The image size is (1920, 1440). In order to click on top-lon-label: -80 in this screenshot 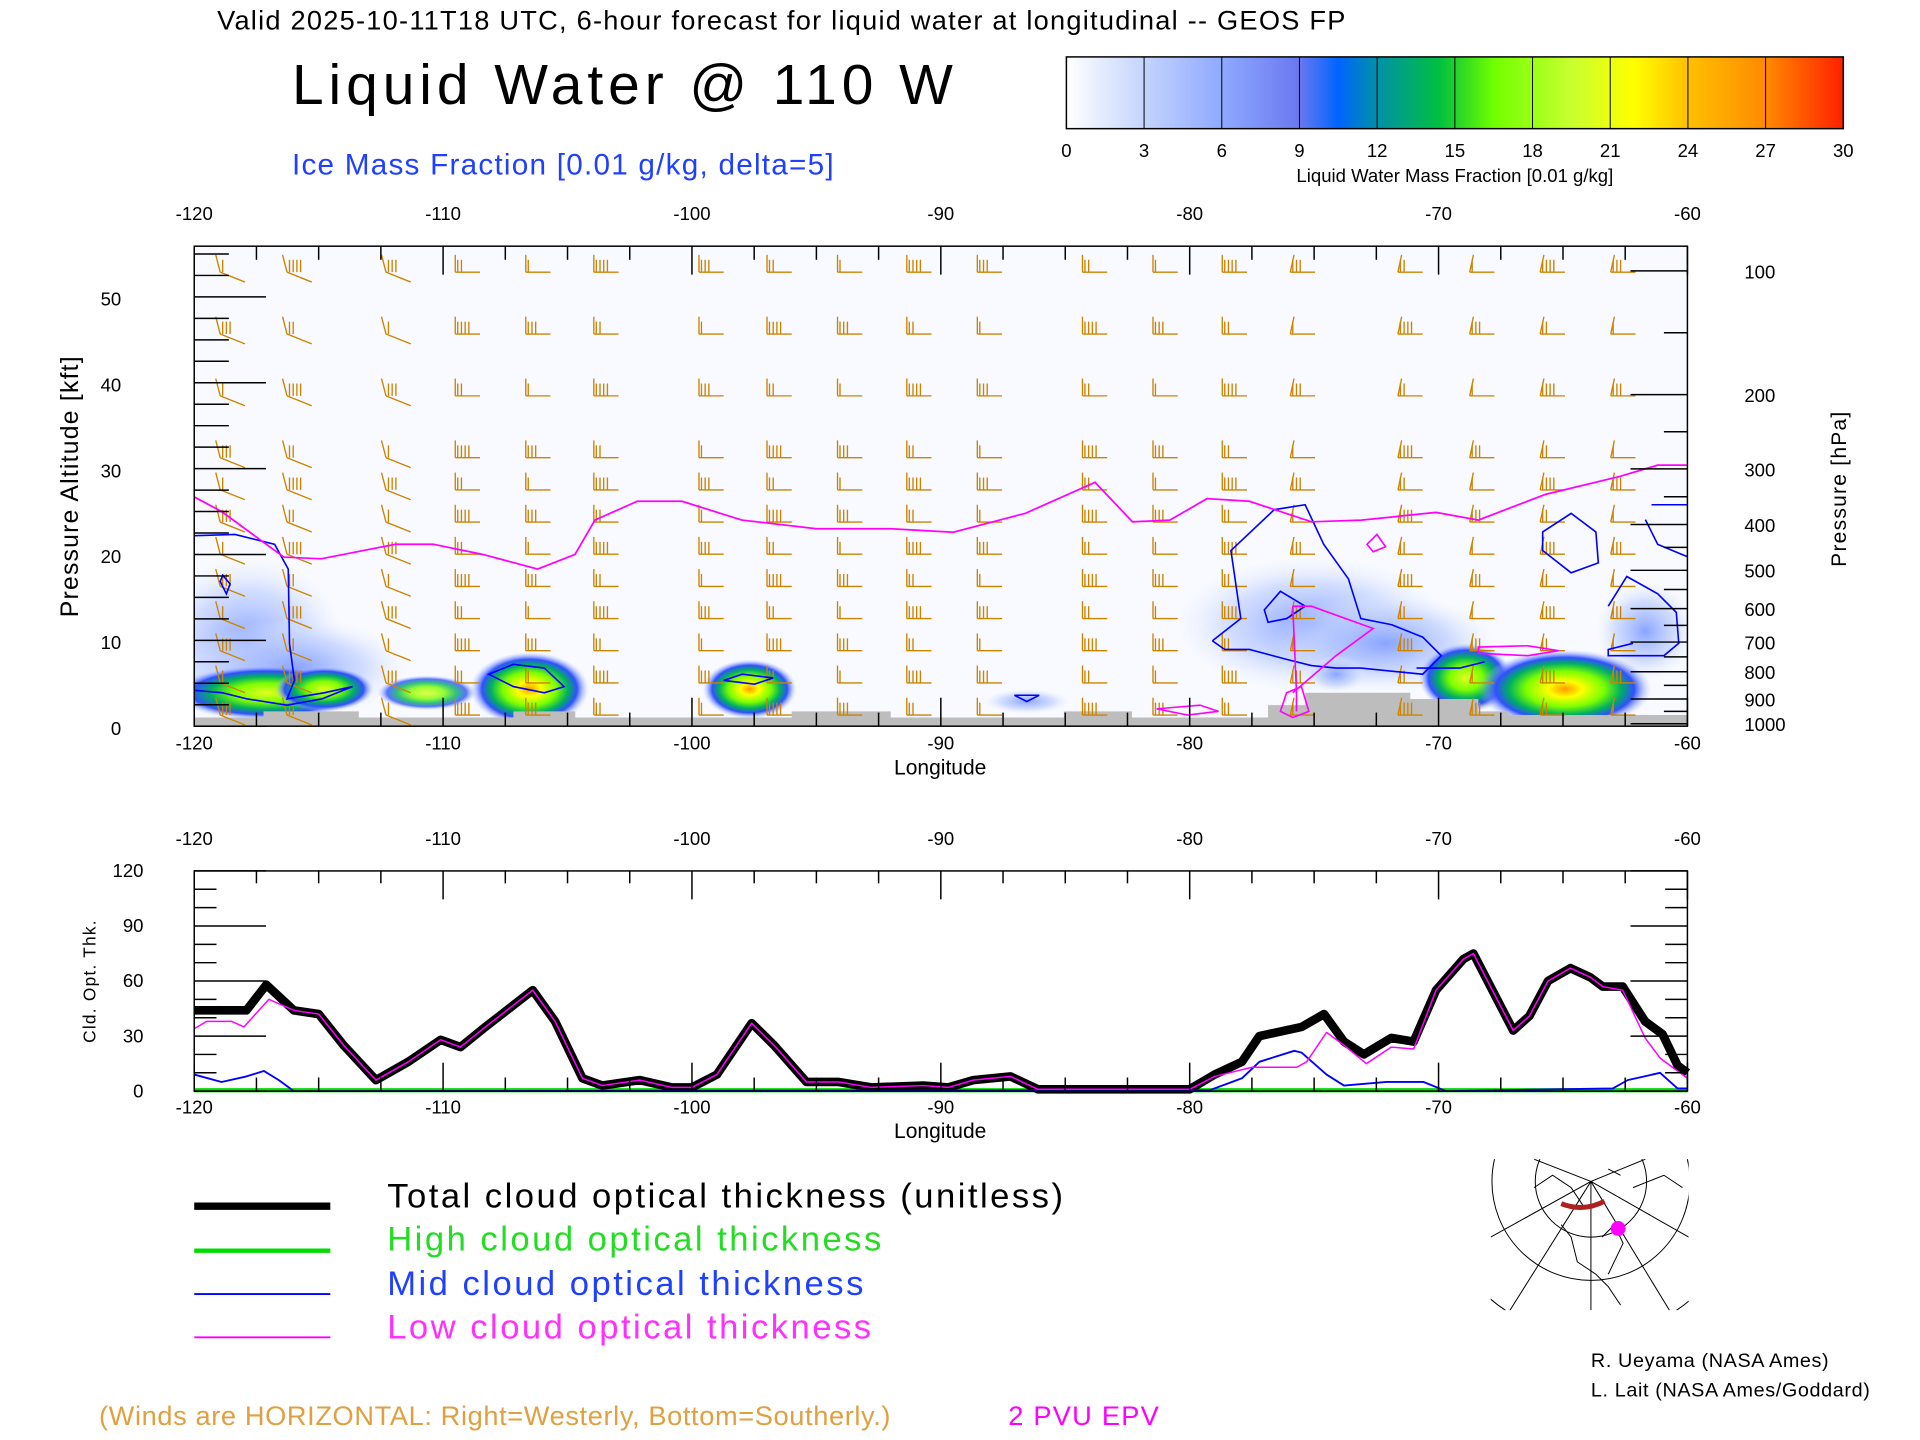, I will do `click(1189, 838)`.